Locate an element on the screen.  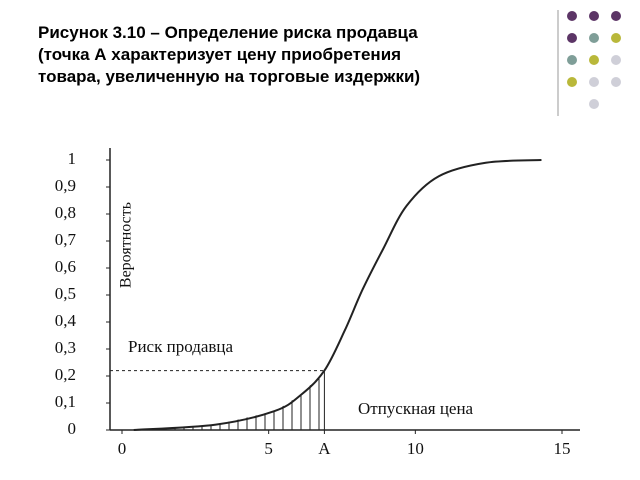
y-tick-label: 0,4 is located at coordinates (66, 320).